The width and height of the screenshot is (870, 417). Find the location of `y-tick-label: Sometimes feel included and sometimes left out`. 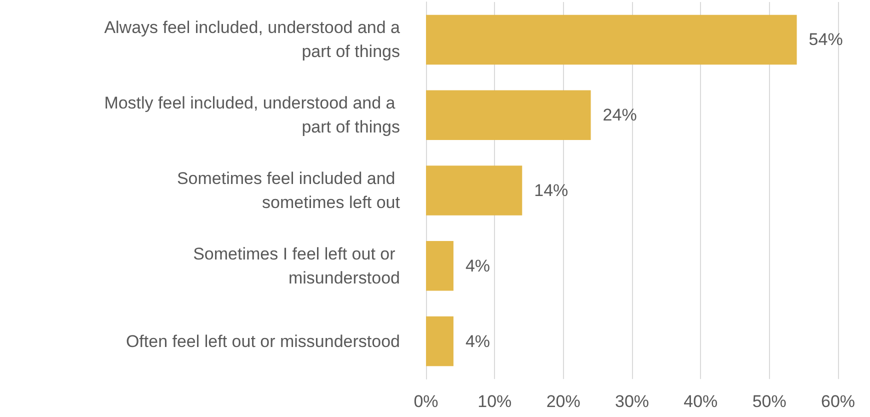

y-tick-label: Sometimes feel included and sometimes left out is located at coordinates (288, 190).